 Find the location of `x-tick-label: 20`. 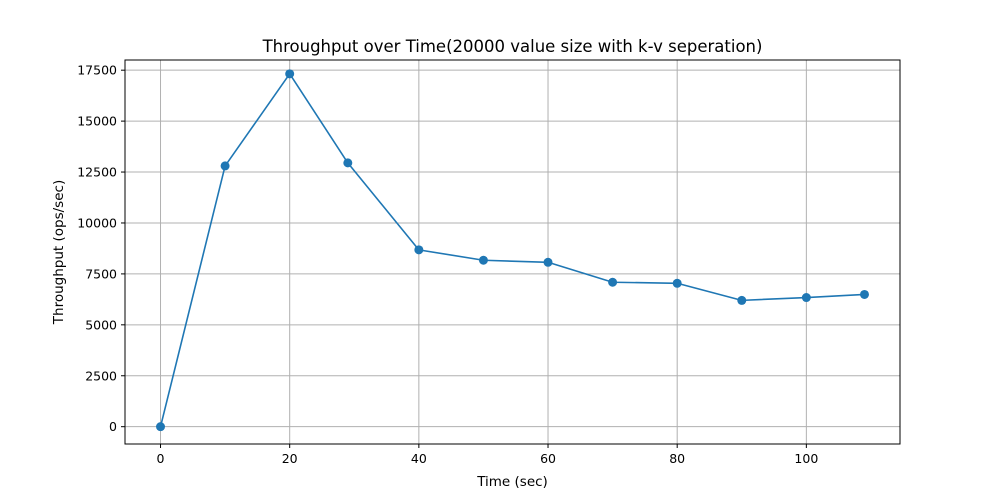

x-tick-label: 20 is located at coordinates (290, 458).